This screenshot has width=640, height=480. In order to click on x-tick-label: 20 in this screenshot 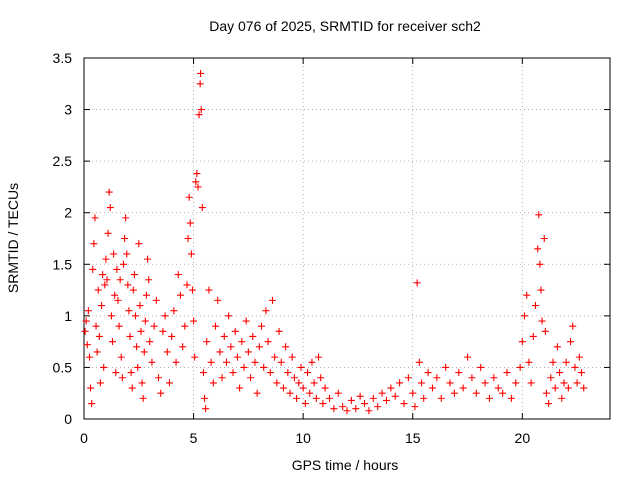, I will do `click(523, 438)`.